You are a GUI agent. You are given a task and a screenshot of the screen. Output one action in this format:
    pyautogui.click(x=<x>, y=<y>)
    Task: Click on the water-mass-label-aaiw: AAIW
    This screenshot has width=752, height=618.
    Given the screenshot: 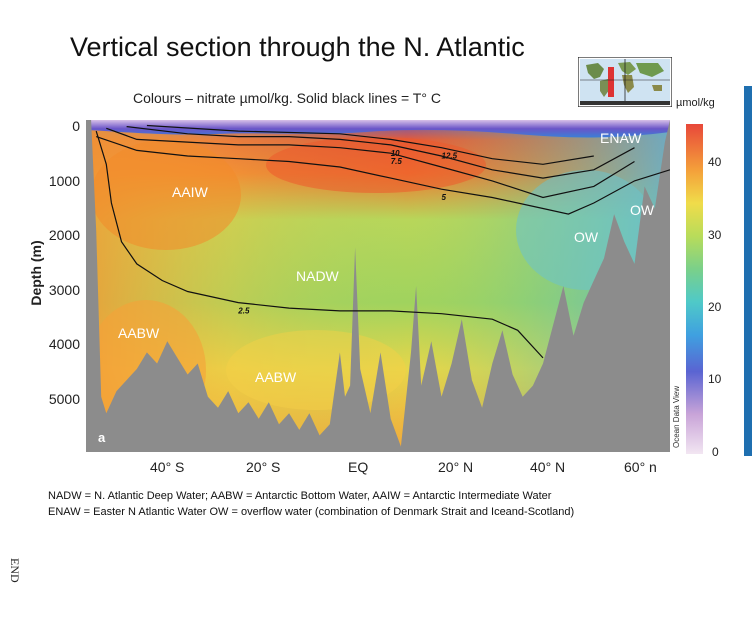 What is the action you would take?
    pyautogui.click(x=190, y=192)
    